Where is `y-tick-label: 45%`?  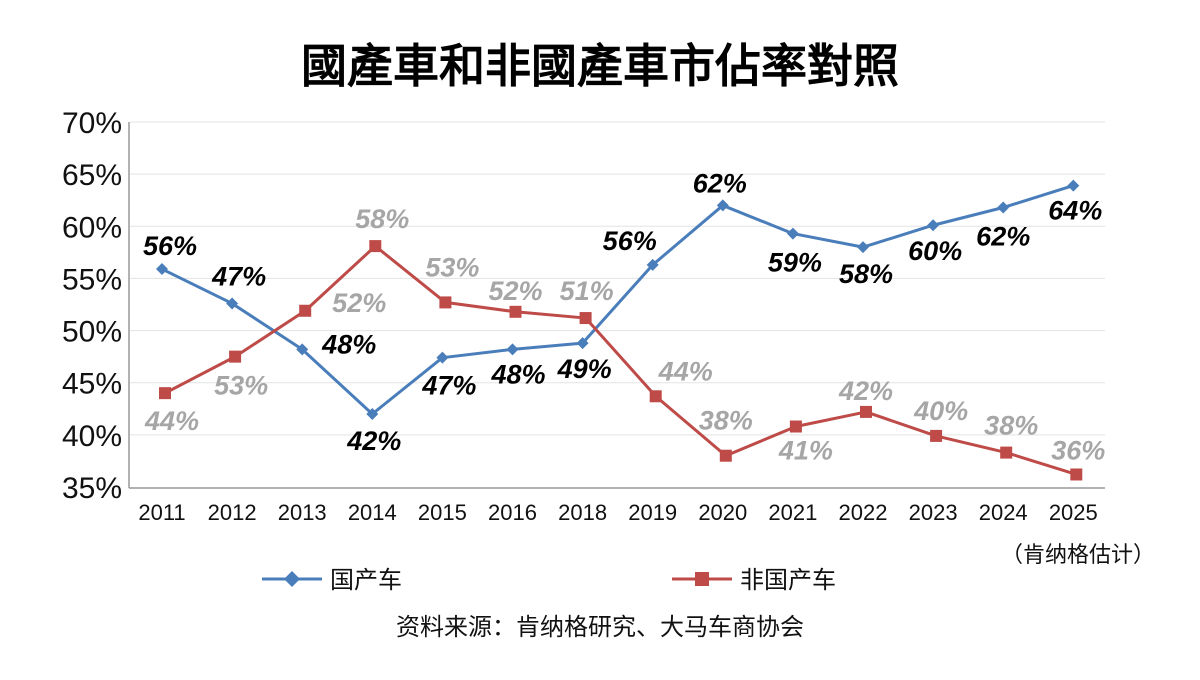
y-tick-label: 45% is located at coordinates (92, 384).